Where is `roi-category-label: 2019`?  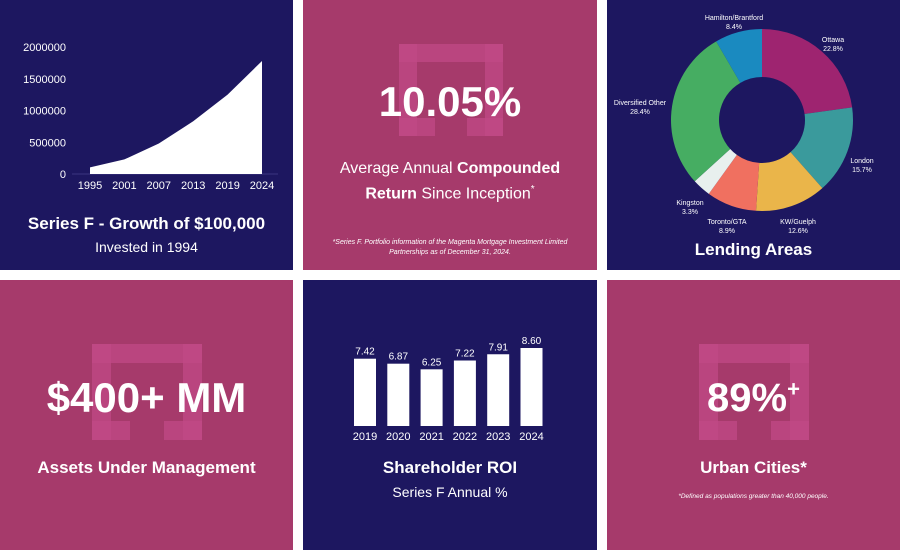
roi-category-label: 2019 is located at coordinates (365, 437).